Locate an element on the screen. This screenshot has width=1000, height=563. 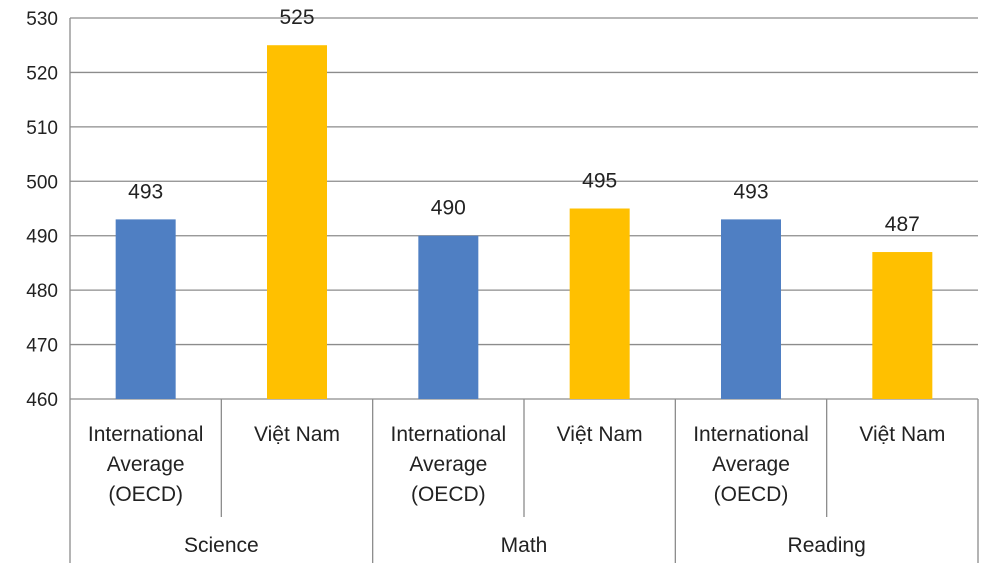
bar-science-vietnam is located at coordinates (297, 222).